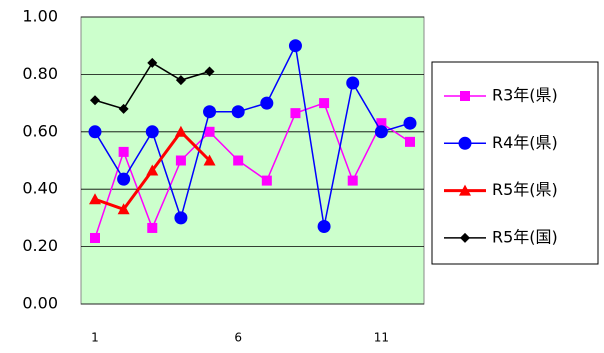 Image resolution: width=604 pixels, height=353 pixels. What do you see at coordinates (40, 188) in the screenshot?
I see `y-tick-label: 0.40` at bounding box center [40, 188].